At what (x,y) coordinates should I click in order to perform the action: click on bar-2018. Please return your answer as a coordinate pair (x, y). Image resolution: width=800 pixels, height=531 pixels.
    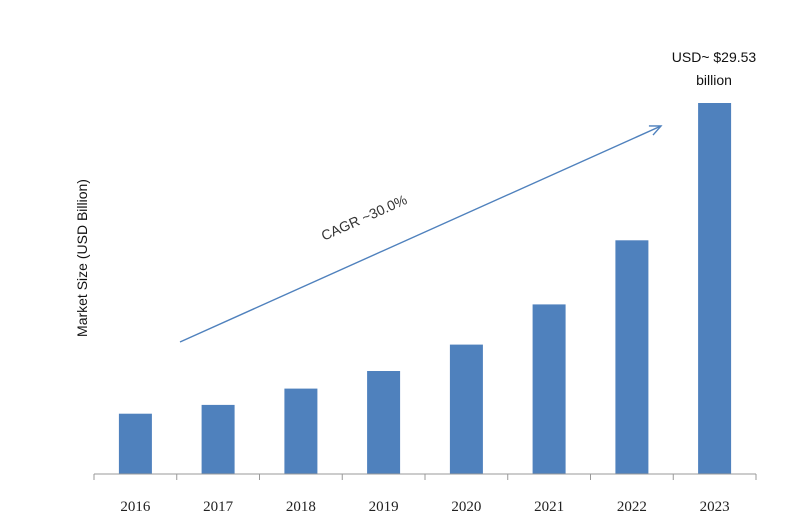
    Looking at the image, I should click on (301, 431).